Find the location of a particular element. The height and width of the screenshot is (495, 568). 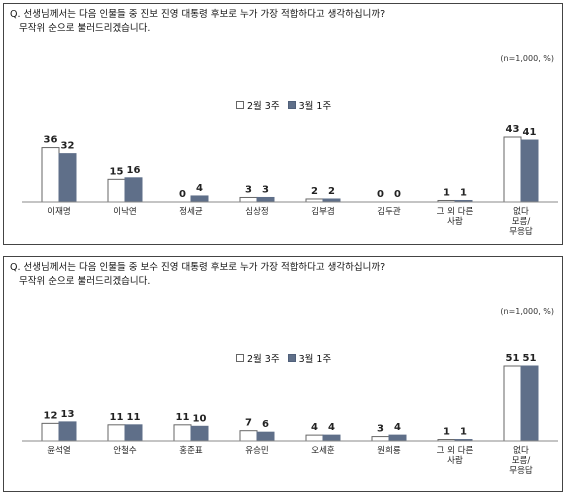

value-label-b-1: 11 is located at coordinates (134, 417).